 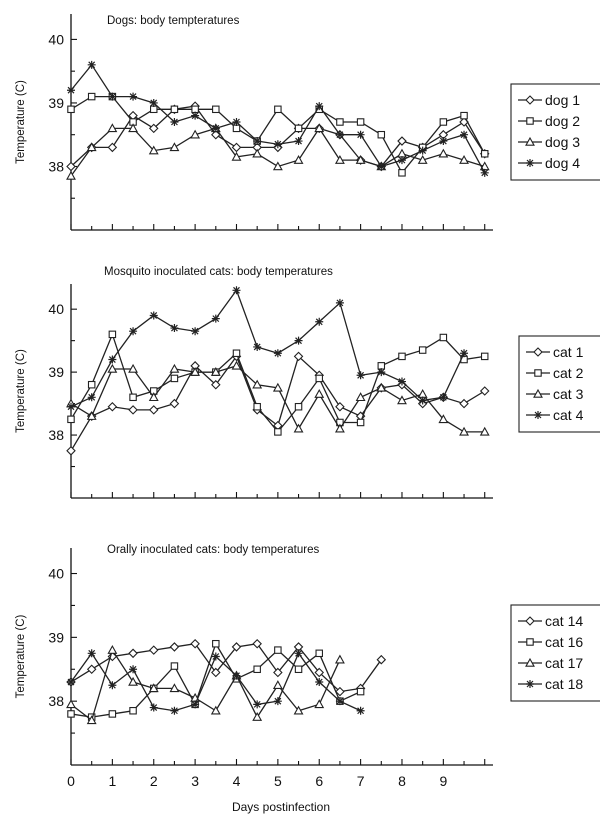 What do you see at coordinates (402, 781) in the screenshot?
I see `x-tick-label: 8` at bounding box center [402, 781].